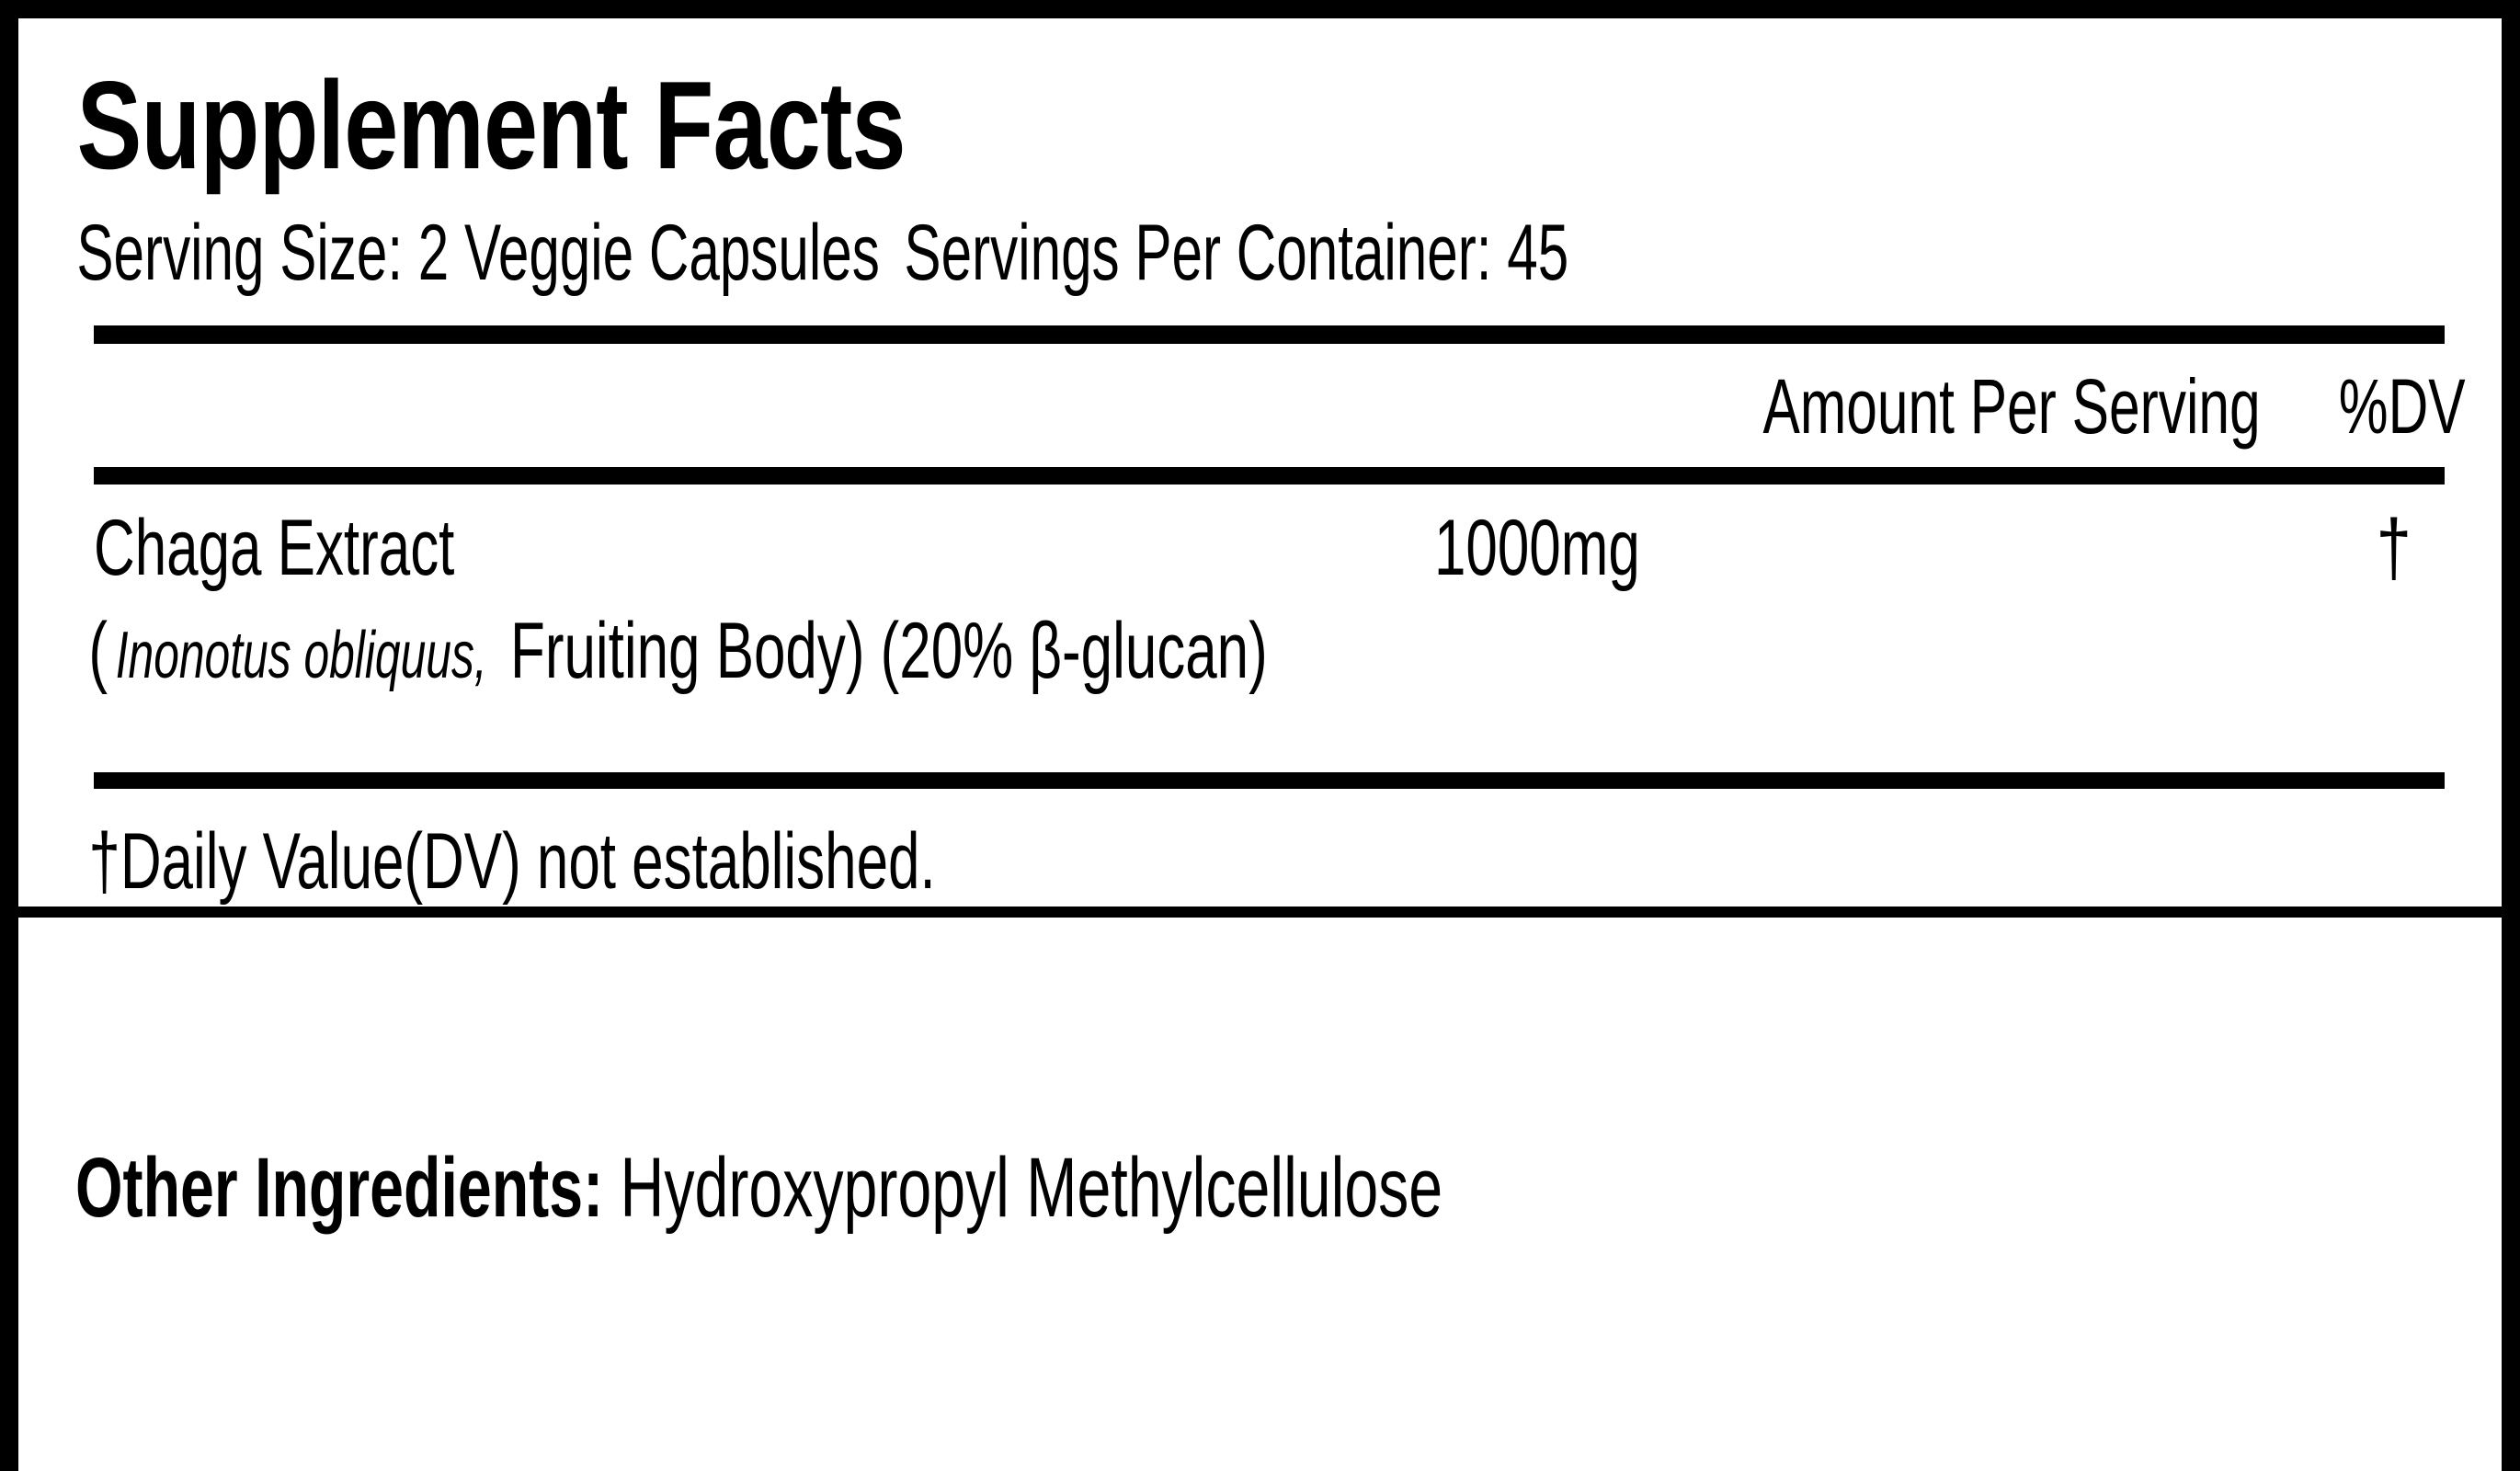  What do you see at coordinates (1236, 253) in the screenshot?
I see `servings-per-container-text: Servings Per Container: 45` at bounding box center [1236, 253].